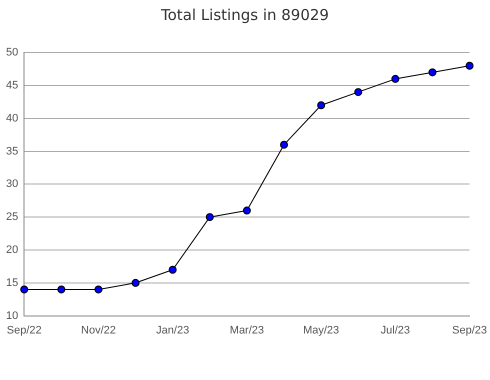 The image size is (490, 380). Describe the element at coordinates (470, 330) in the screenshot. I see `x-tick-label: Sep/23` at that location.